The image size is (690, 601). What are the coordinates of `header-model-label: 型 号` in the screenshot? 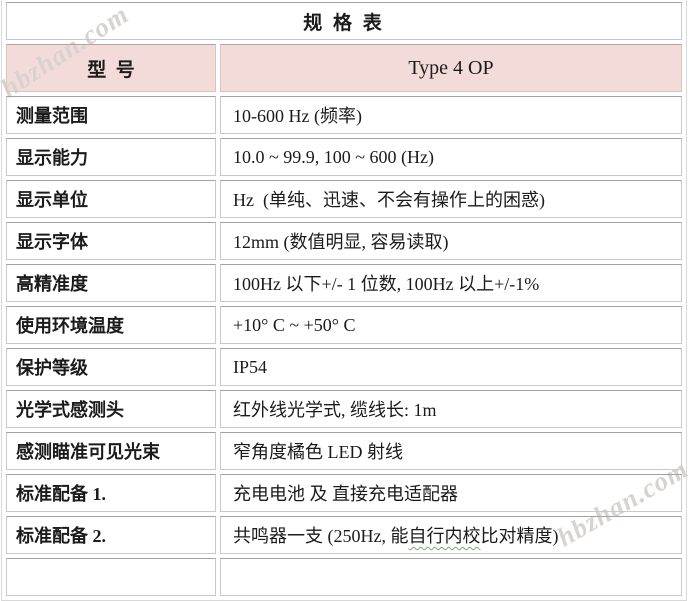 It's located at (111, 68).